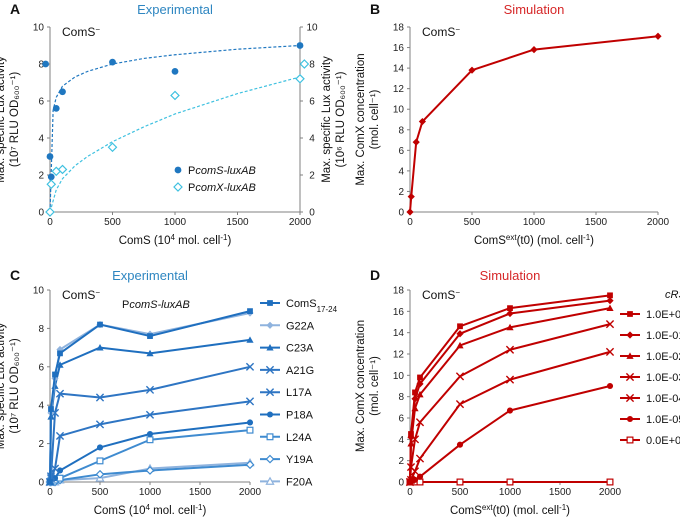  What do you see at coordinates (300, 371) in the screenshot?
I see `legend-label: A21G` at bounding box center [300, 371].